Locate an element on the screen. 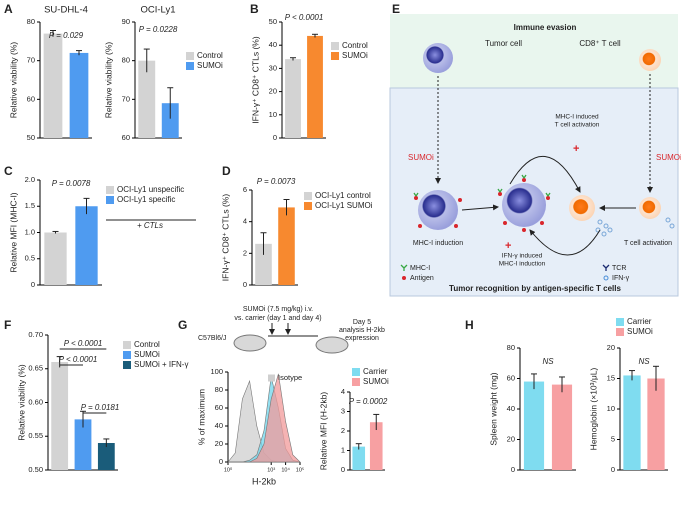 Image resolution: width=681 pixels, height=506 pixels. diagram-note: T cell activation is located at coordinates (577, 125).